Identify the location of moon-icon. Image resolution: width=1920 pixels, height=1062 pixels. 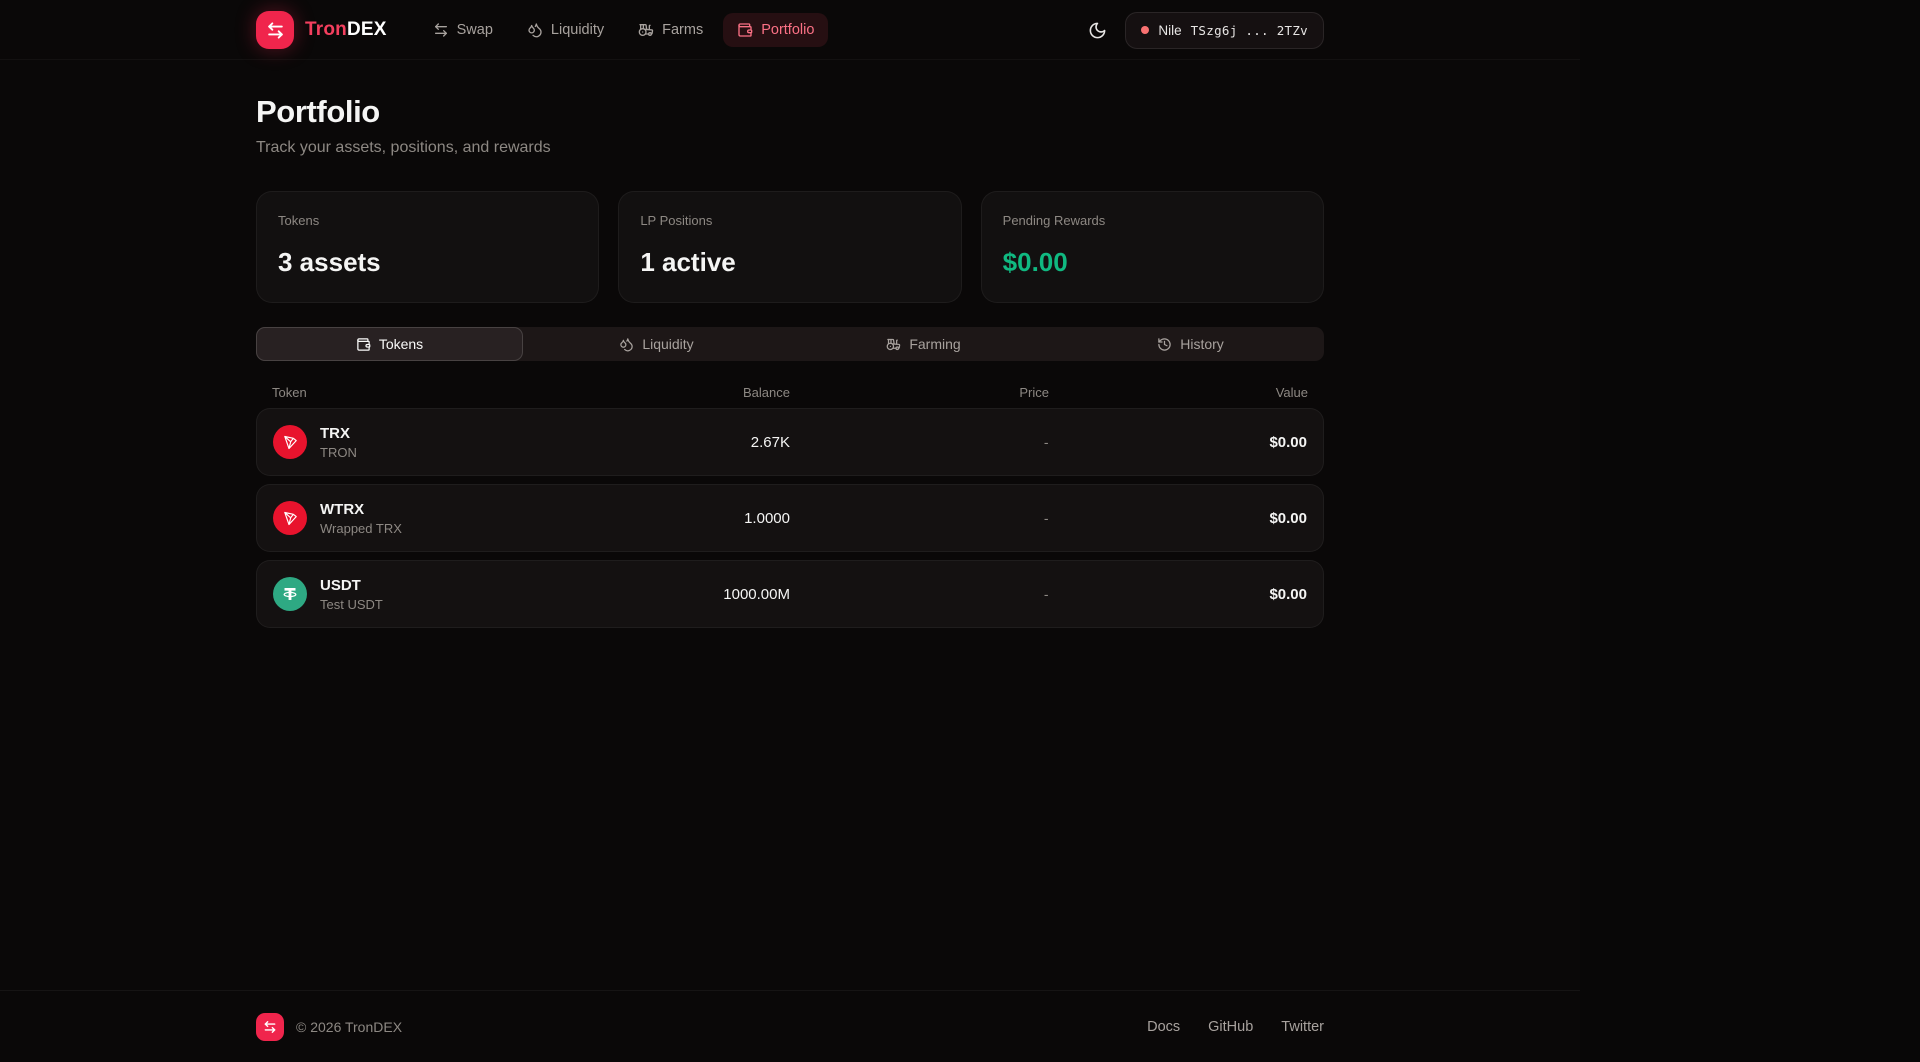
(1097, 30).